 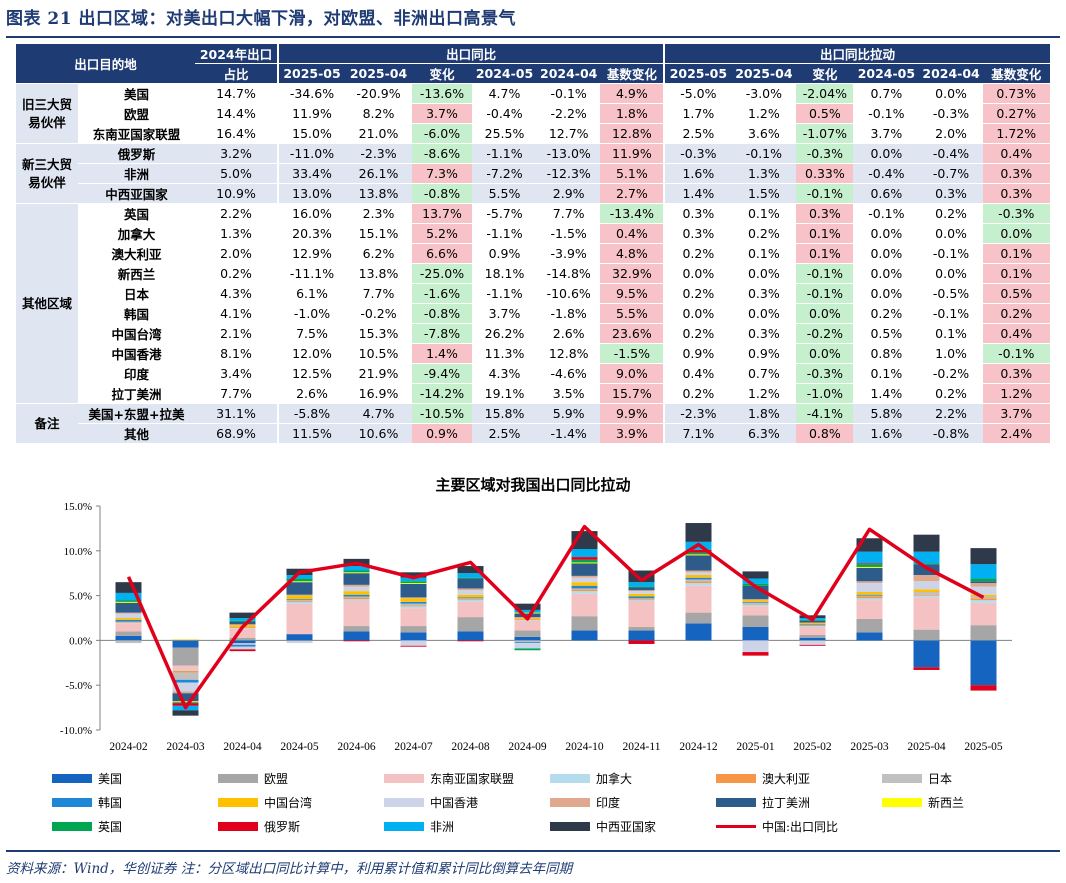 I want to click on table-cell: -1.0%, so click(x=825, y=393).